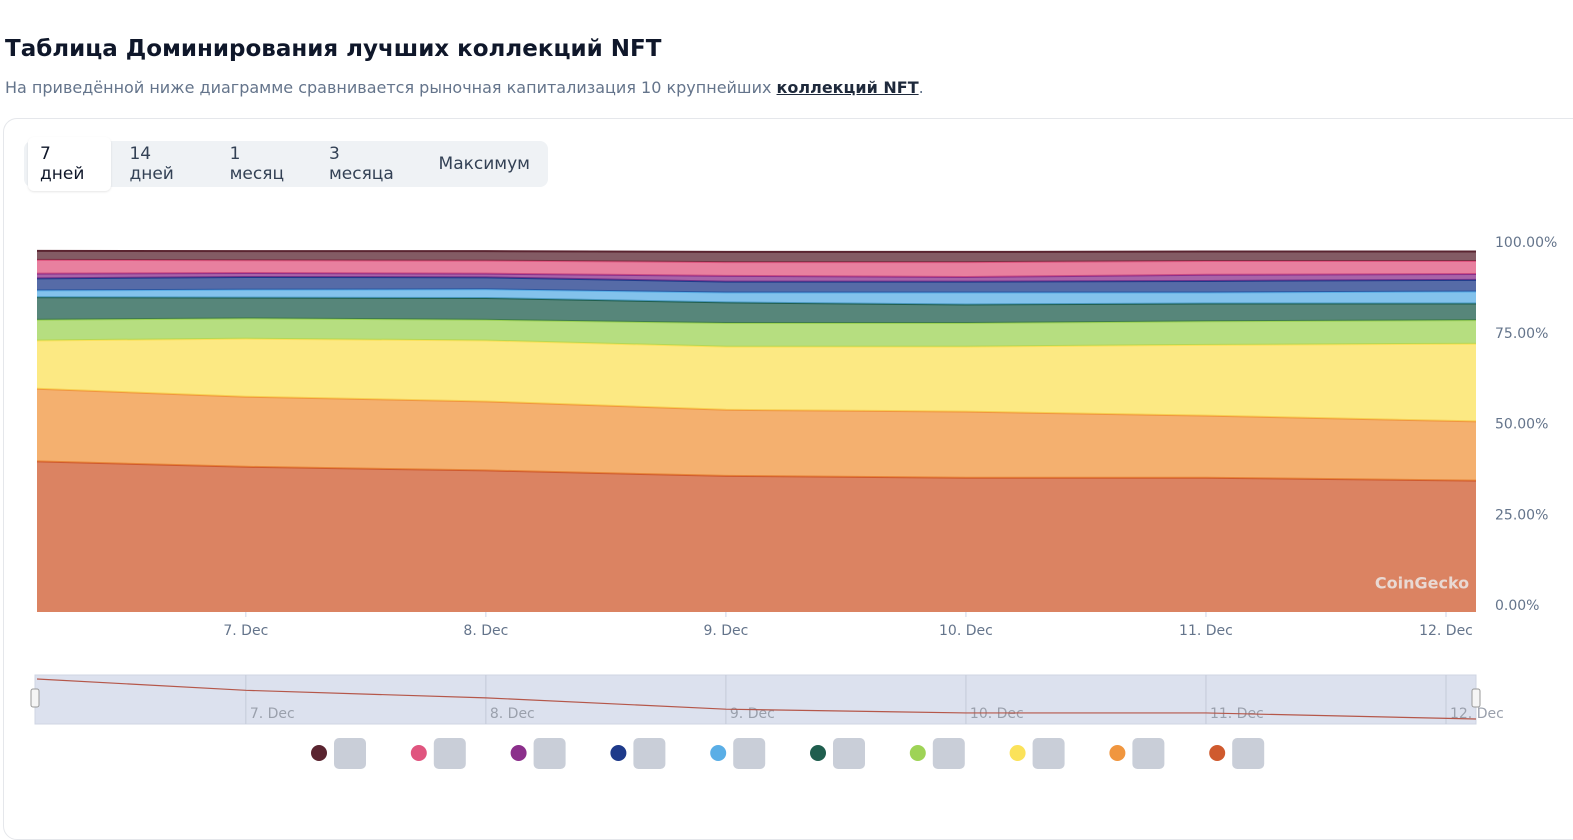 The height and width of the screenshot is (840, 1573). I want to click on navigator-label: 7. Dec, so click(272, 714).